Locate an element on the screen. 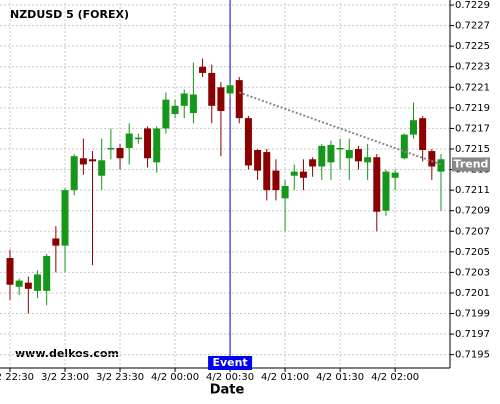 The height and width of the screenshot is (404, 500). event-label-box is located at coordinates (230, 363).